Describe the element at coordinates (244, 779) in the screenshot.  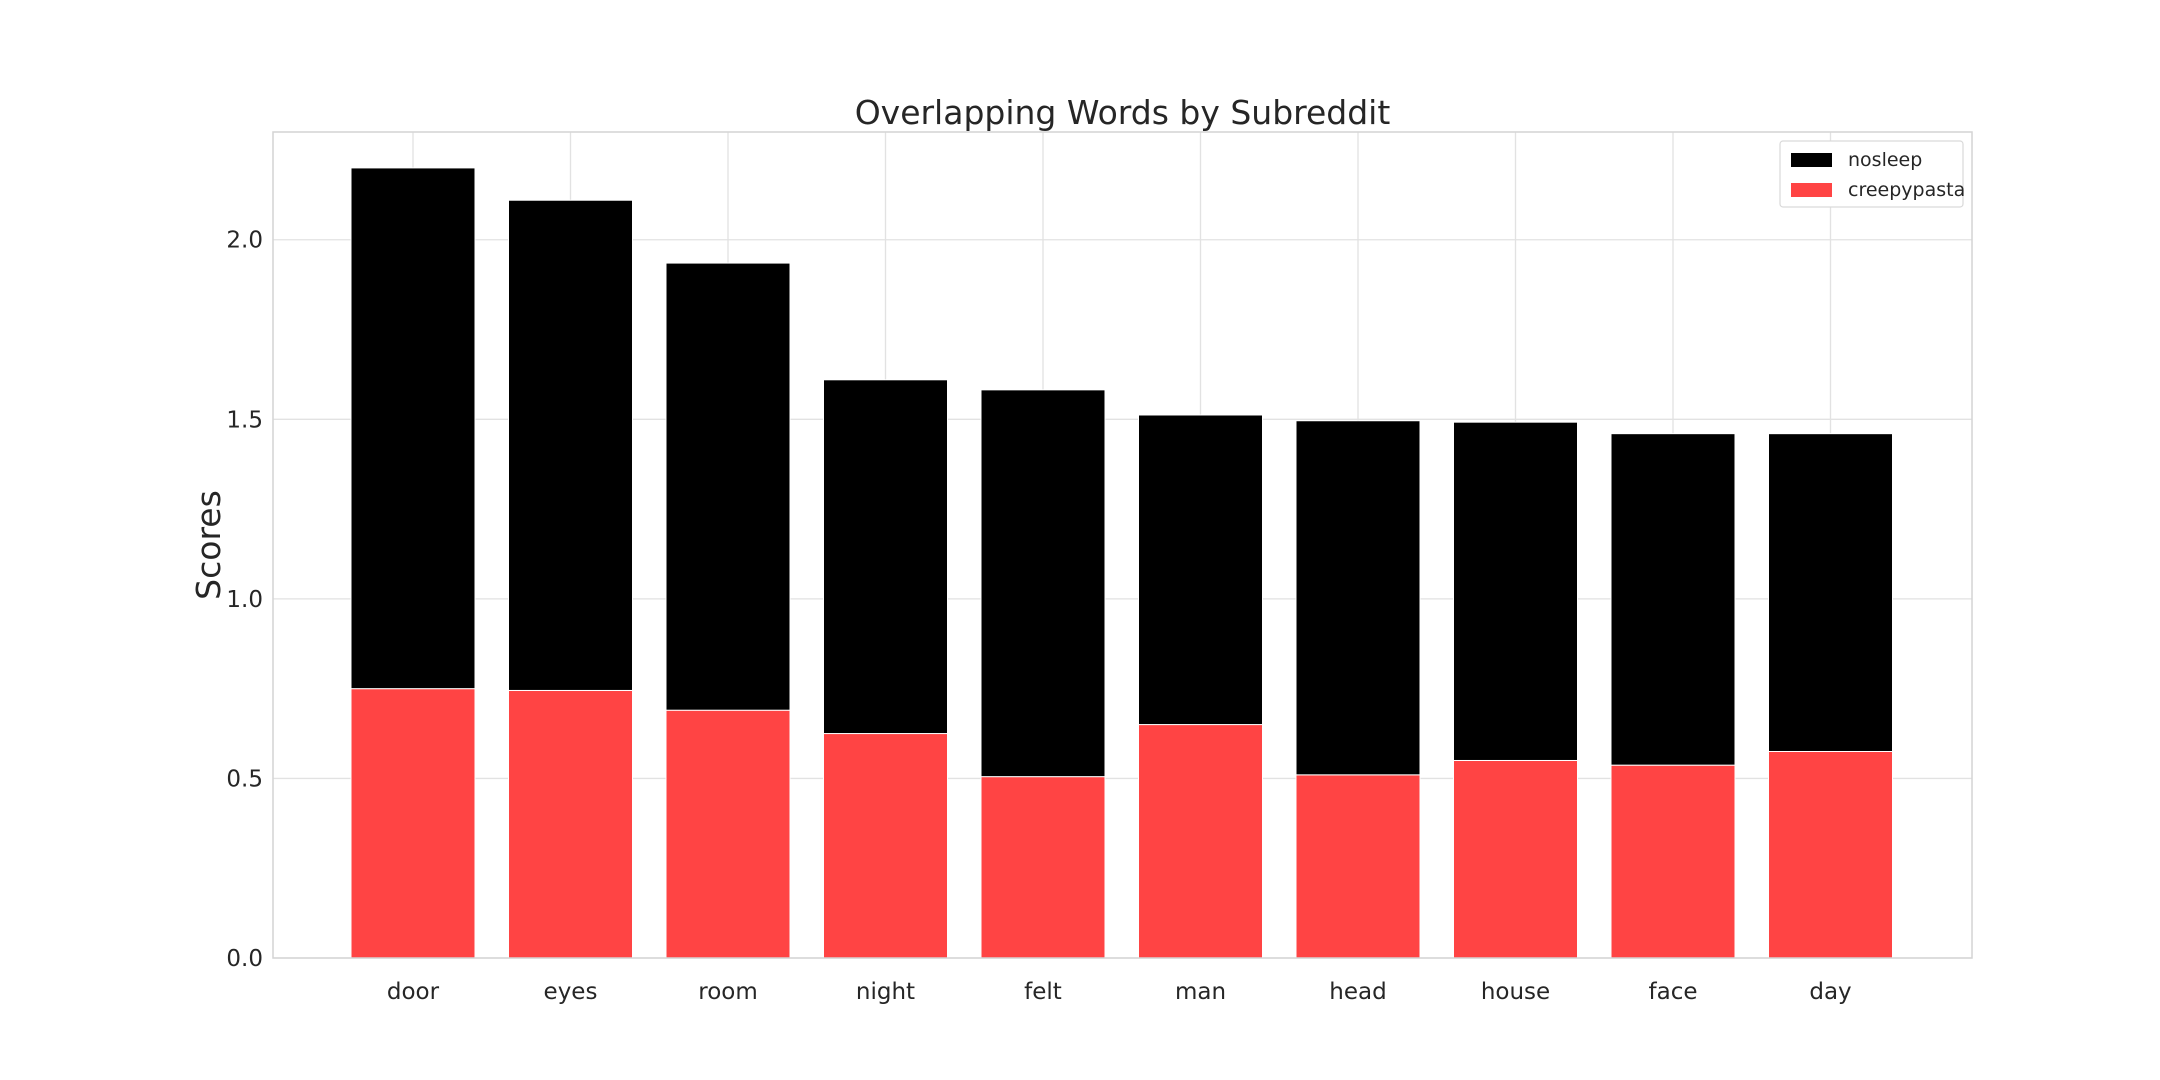
I see `y-tick-label: 0.5` at that location.